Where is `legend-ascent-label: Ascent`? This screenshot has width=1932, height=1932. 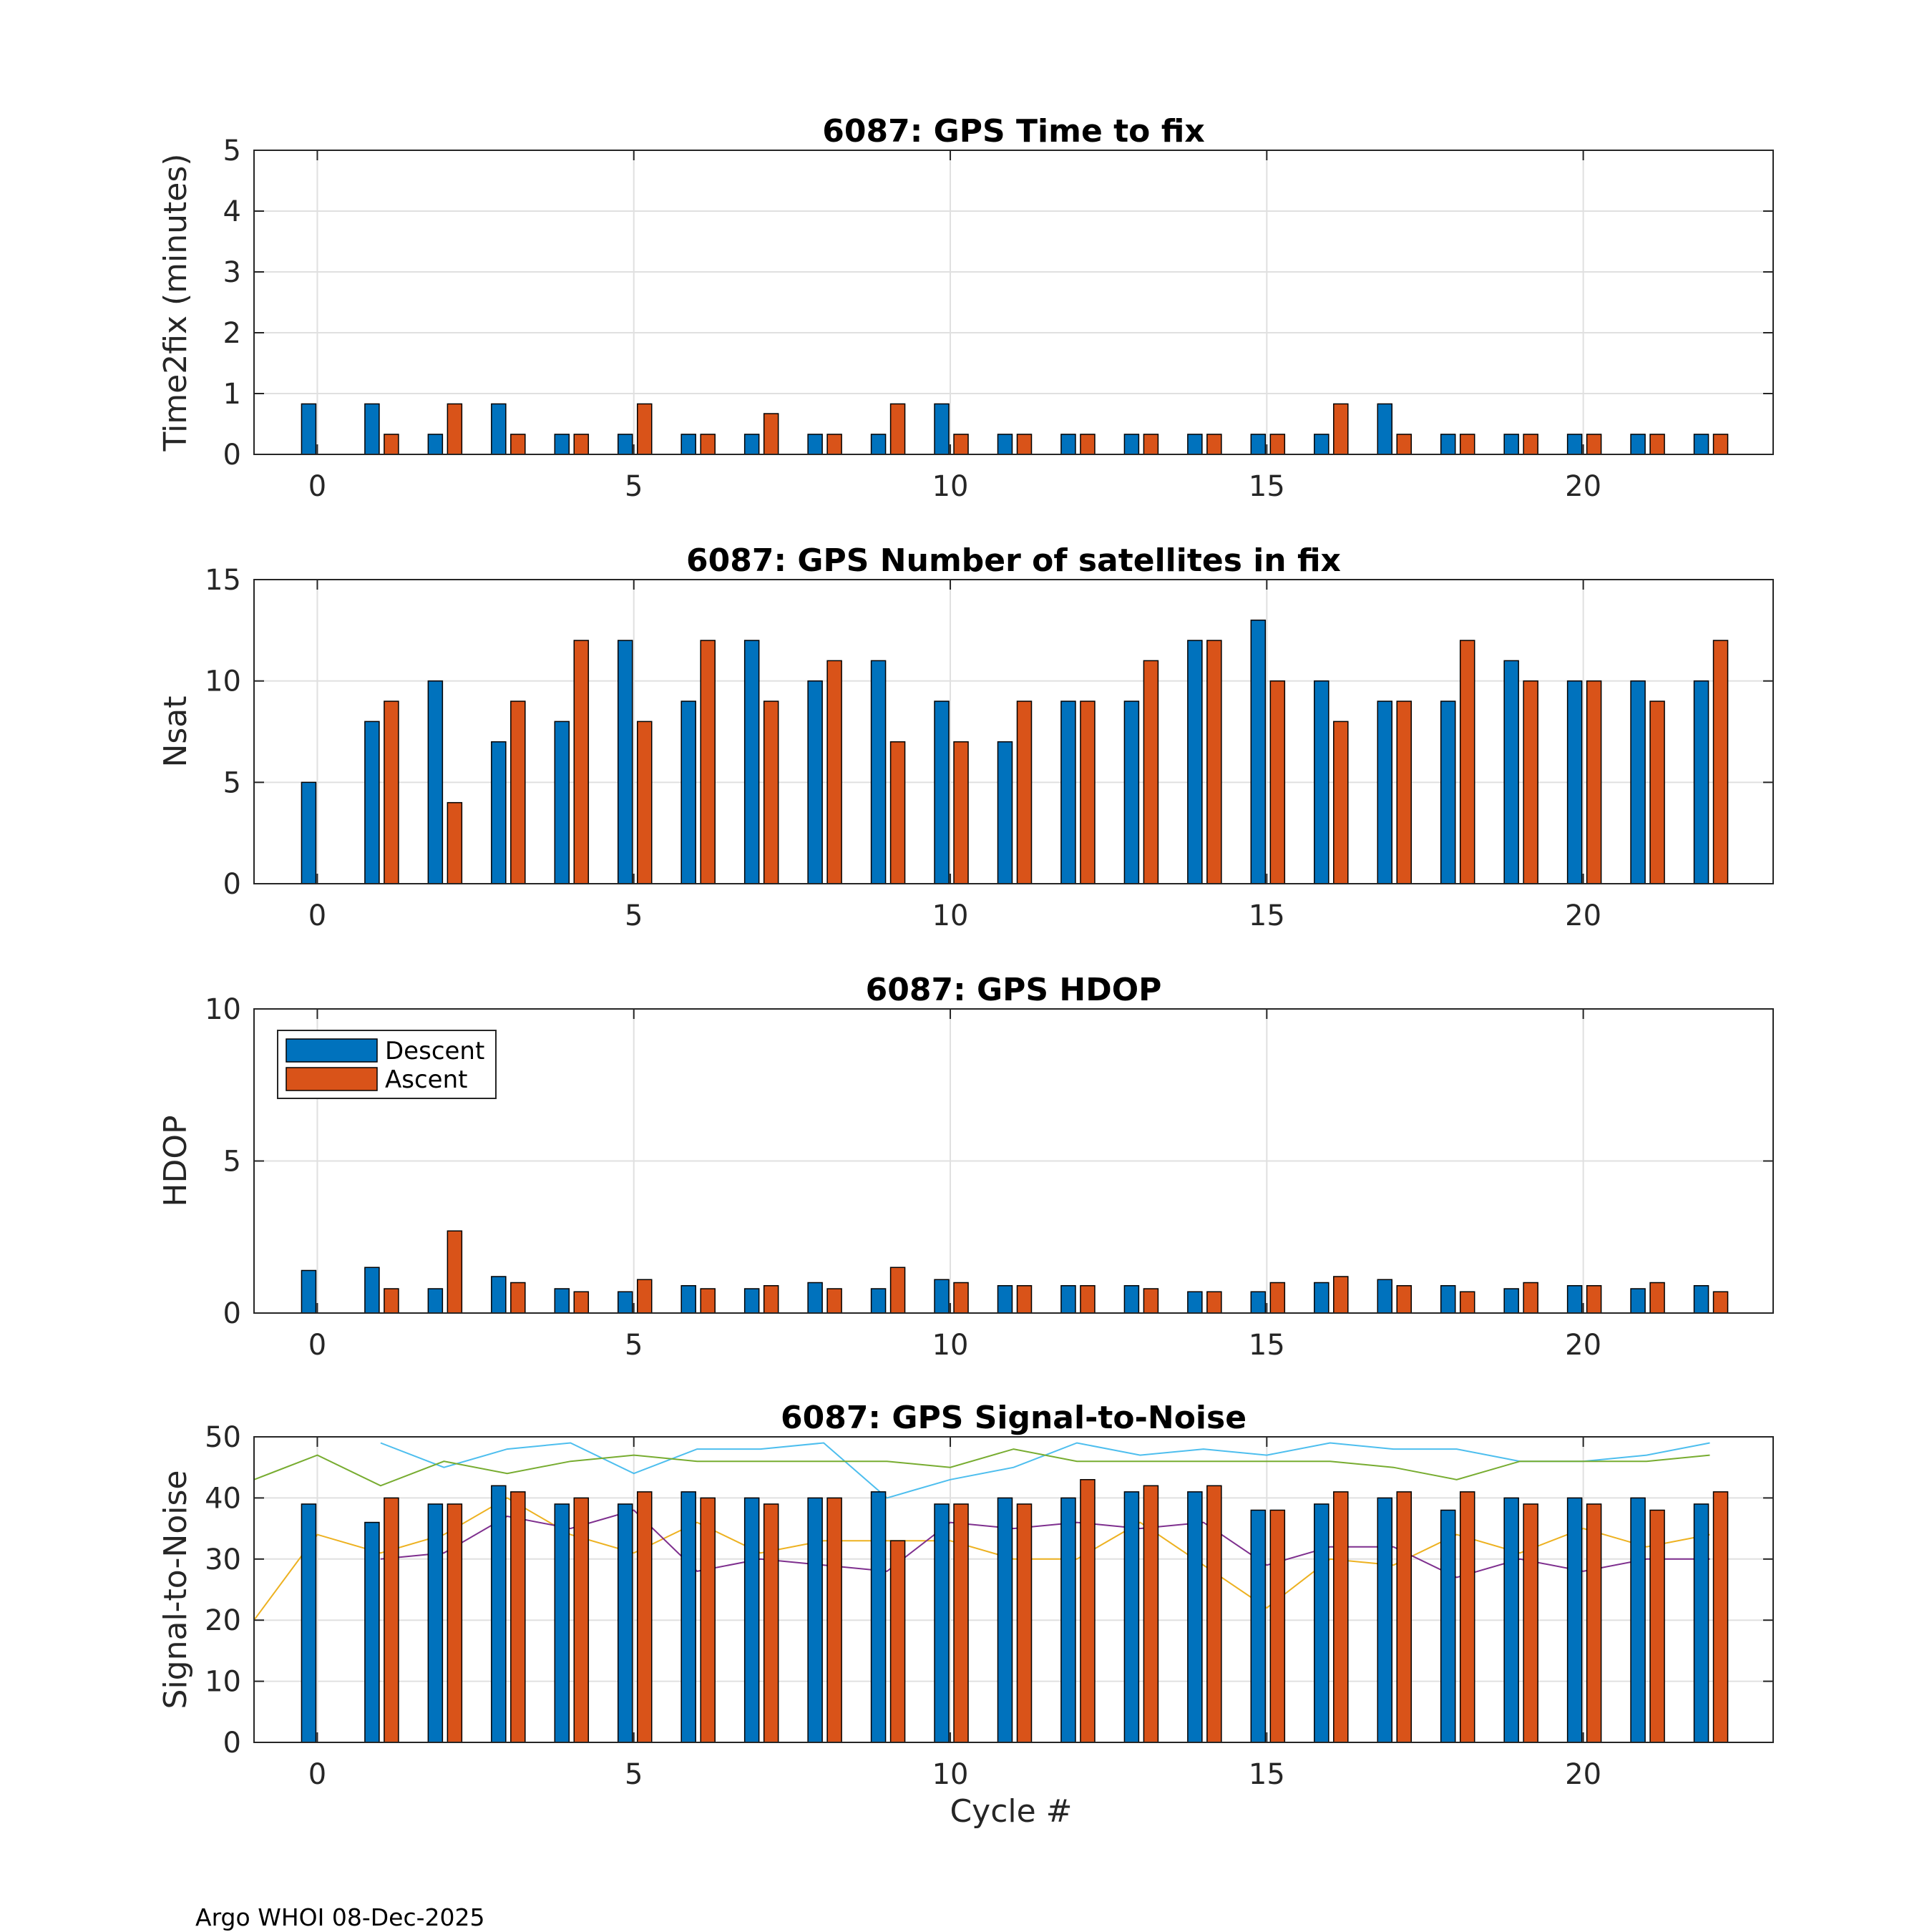 legend-ascent-label: Ascent is located at coordinates (426, 1079).